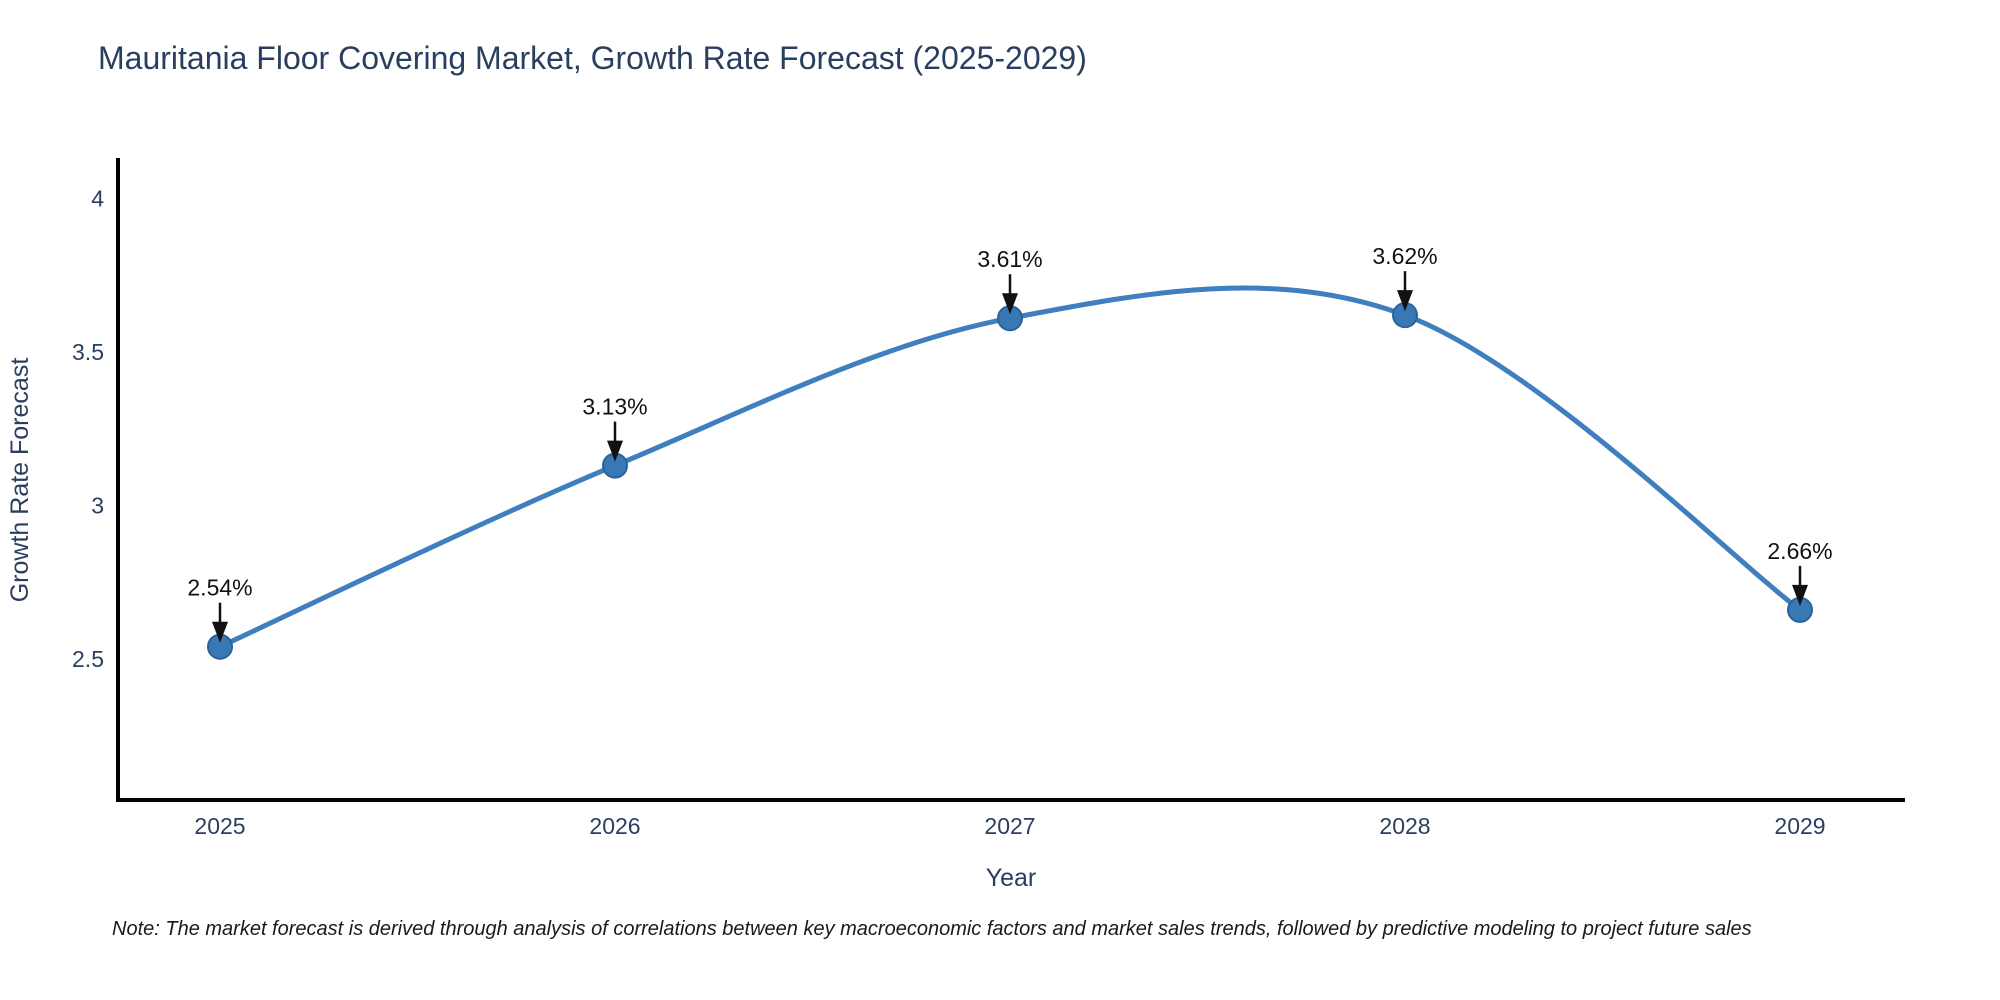  What do you see at coordinates (1405, 277) in the screenshot?
I see `annotation-2028: 3.62%` at bounding box center [1405, 277].